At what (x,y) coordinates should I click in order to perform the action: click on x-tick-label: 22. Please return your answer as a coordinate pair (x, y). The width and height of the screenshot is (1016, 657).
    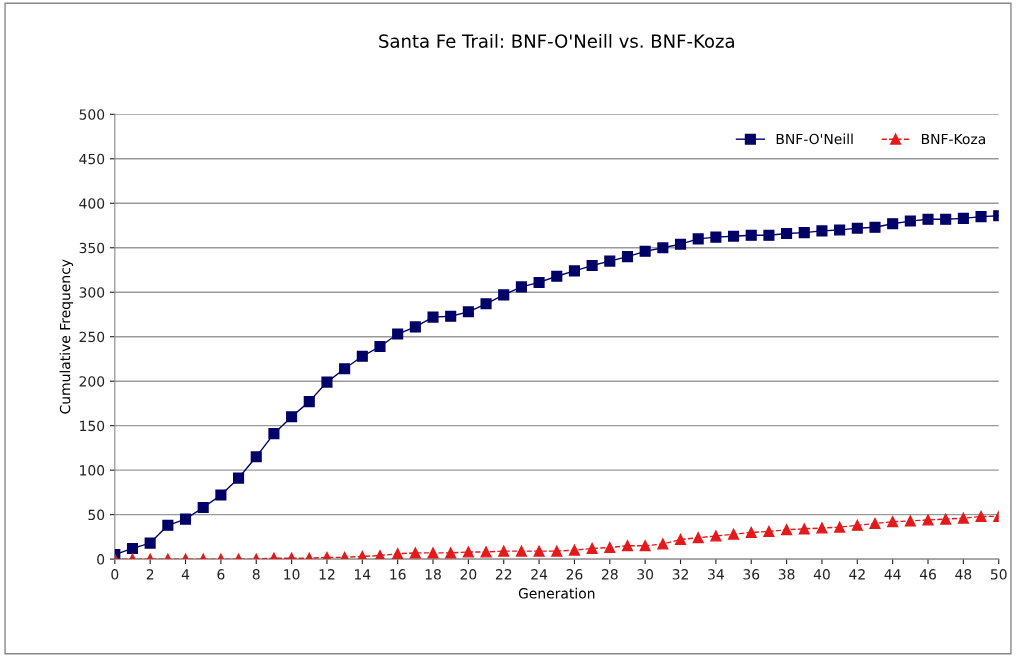
    Looking at the image, I should click on (503, 574).